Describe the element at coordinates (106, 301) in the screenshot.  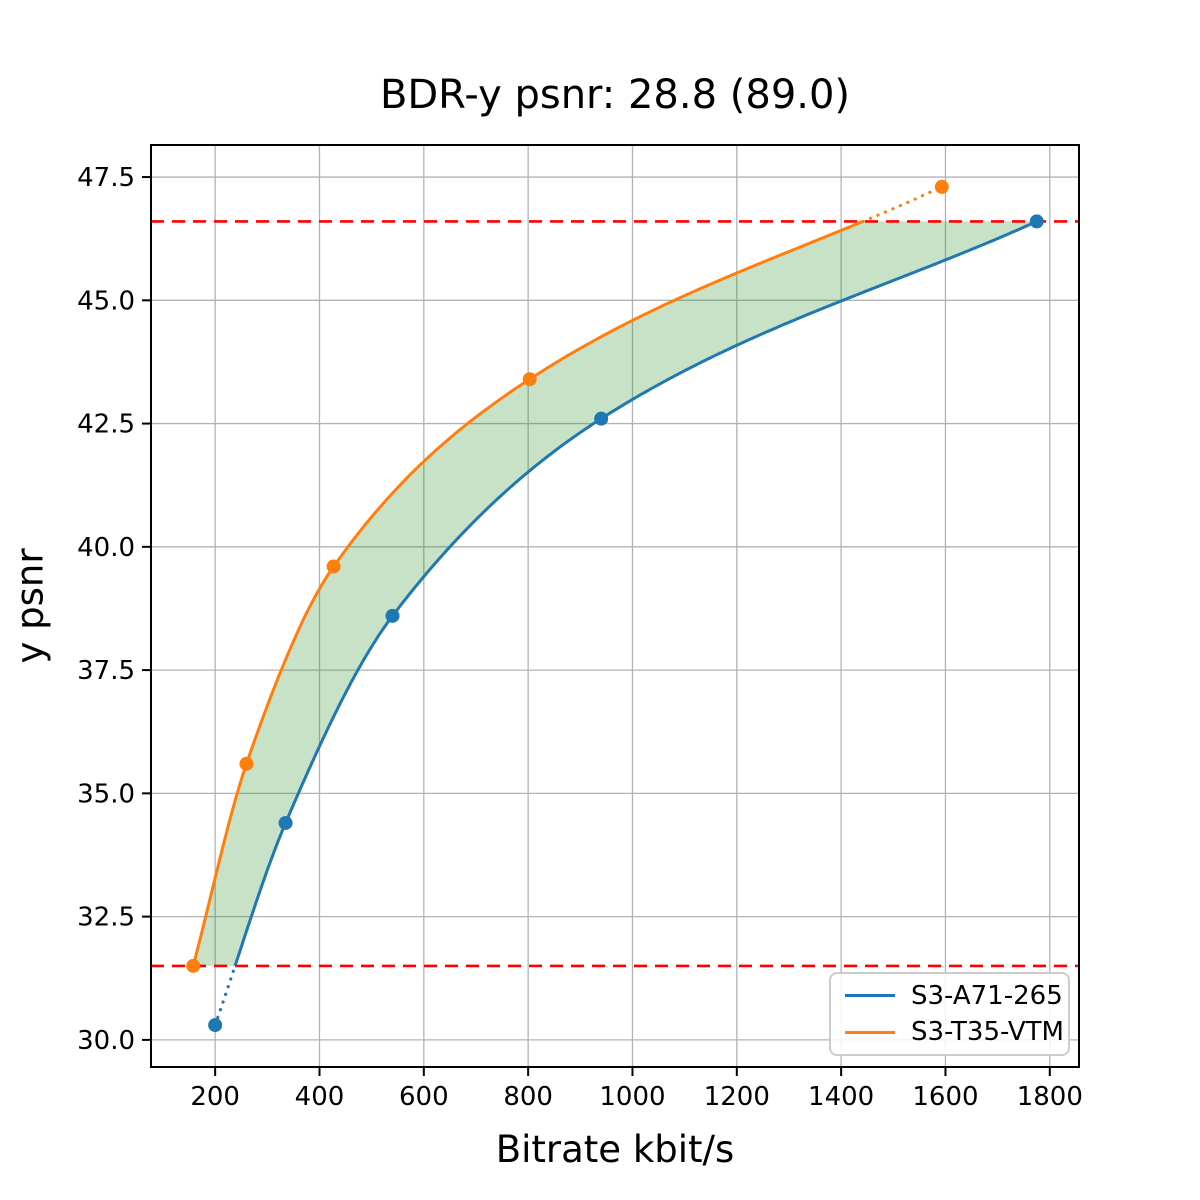
I see `y-tick-label: 45.0` at that location.